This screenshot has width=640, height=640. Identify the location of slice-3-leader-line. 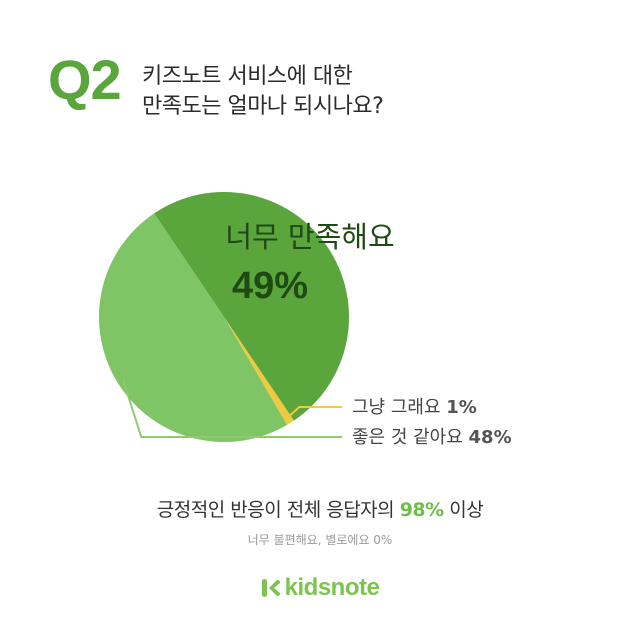
(232, 409).